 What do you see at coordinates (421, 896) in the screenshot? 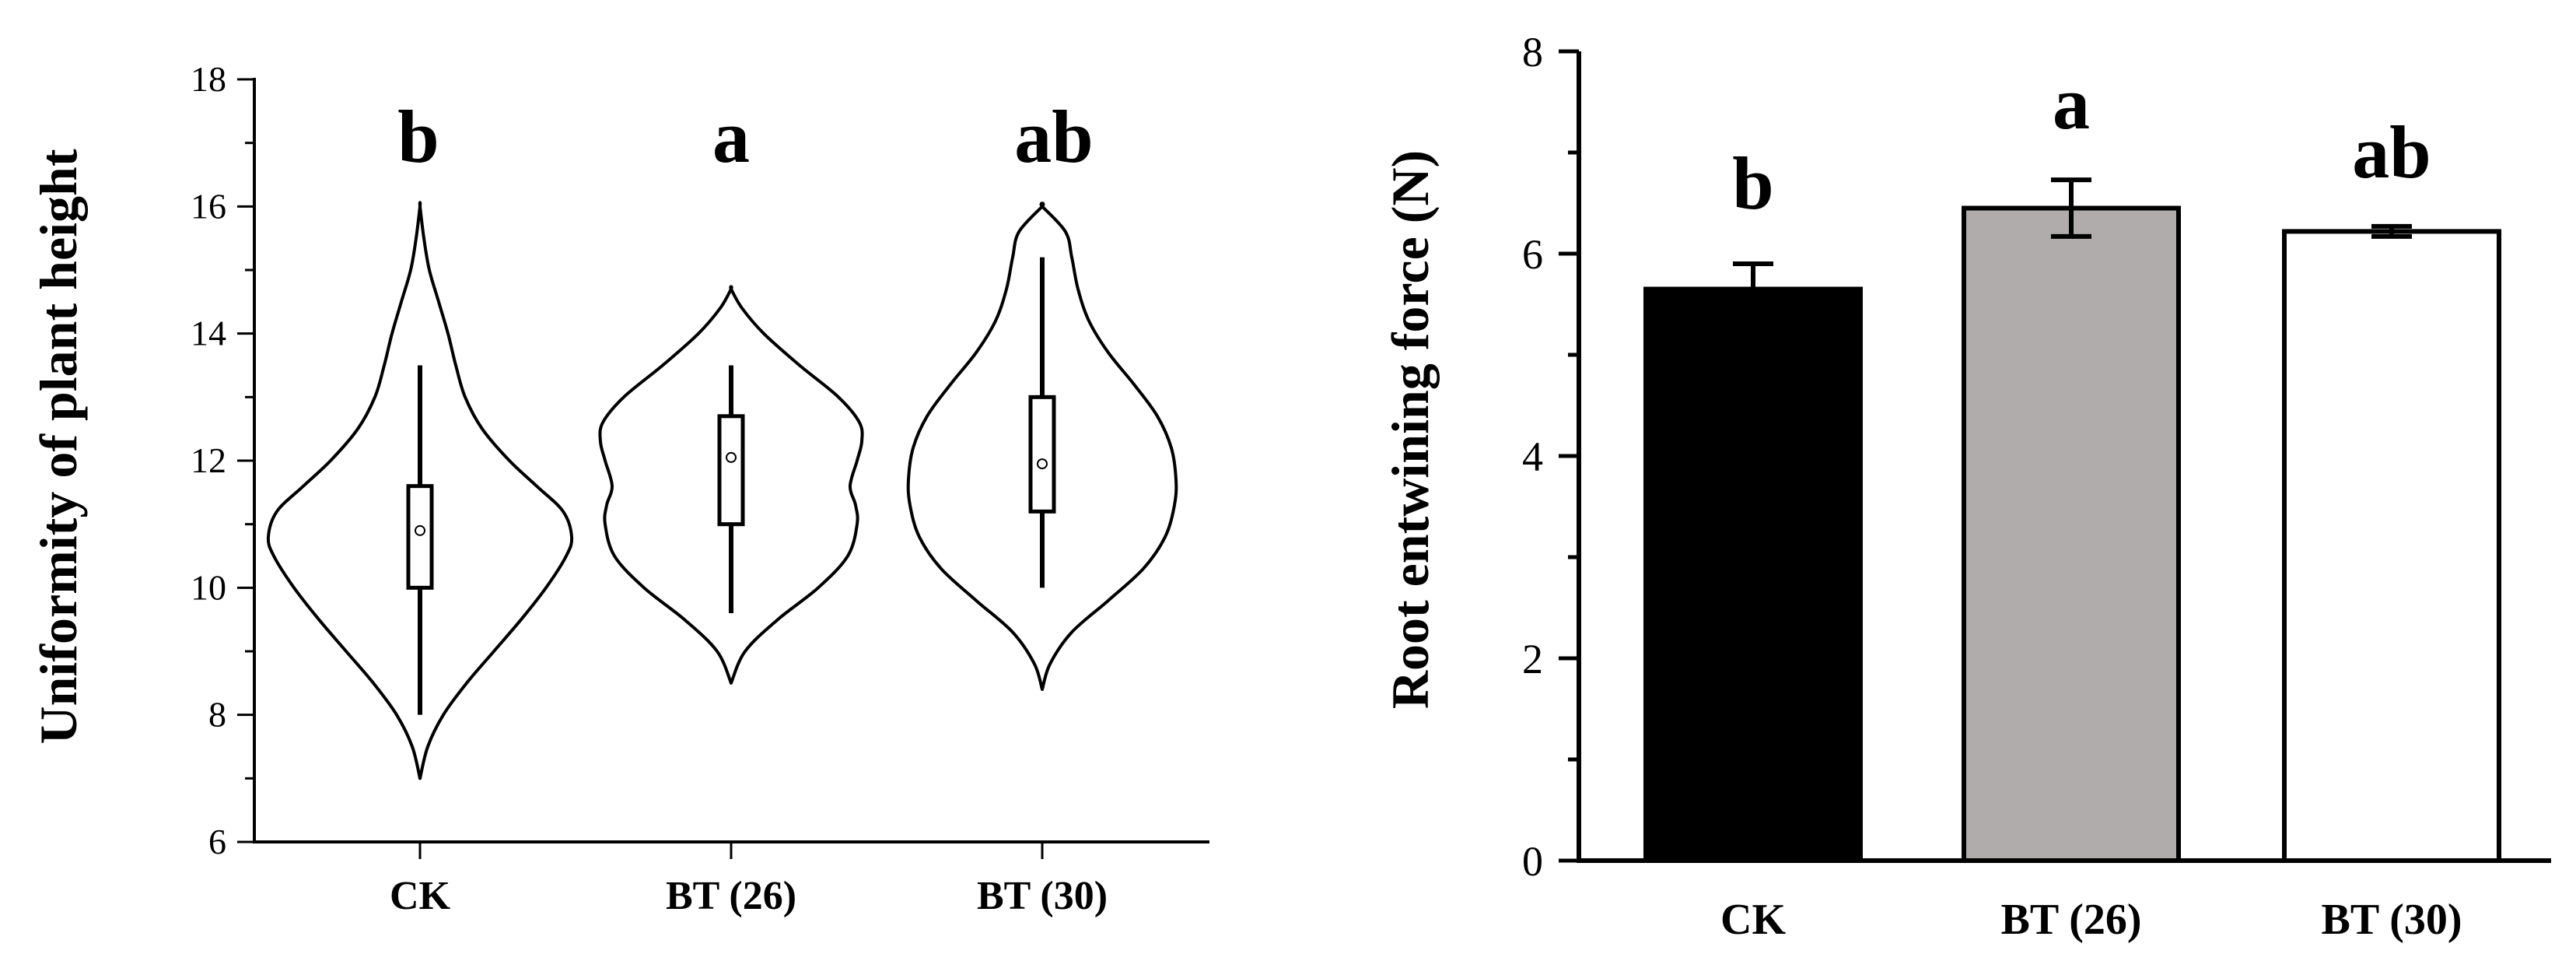
I see `violin-category-label-ck: CK` at bounding box center [421, 896].